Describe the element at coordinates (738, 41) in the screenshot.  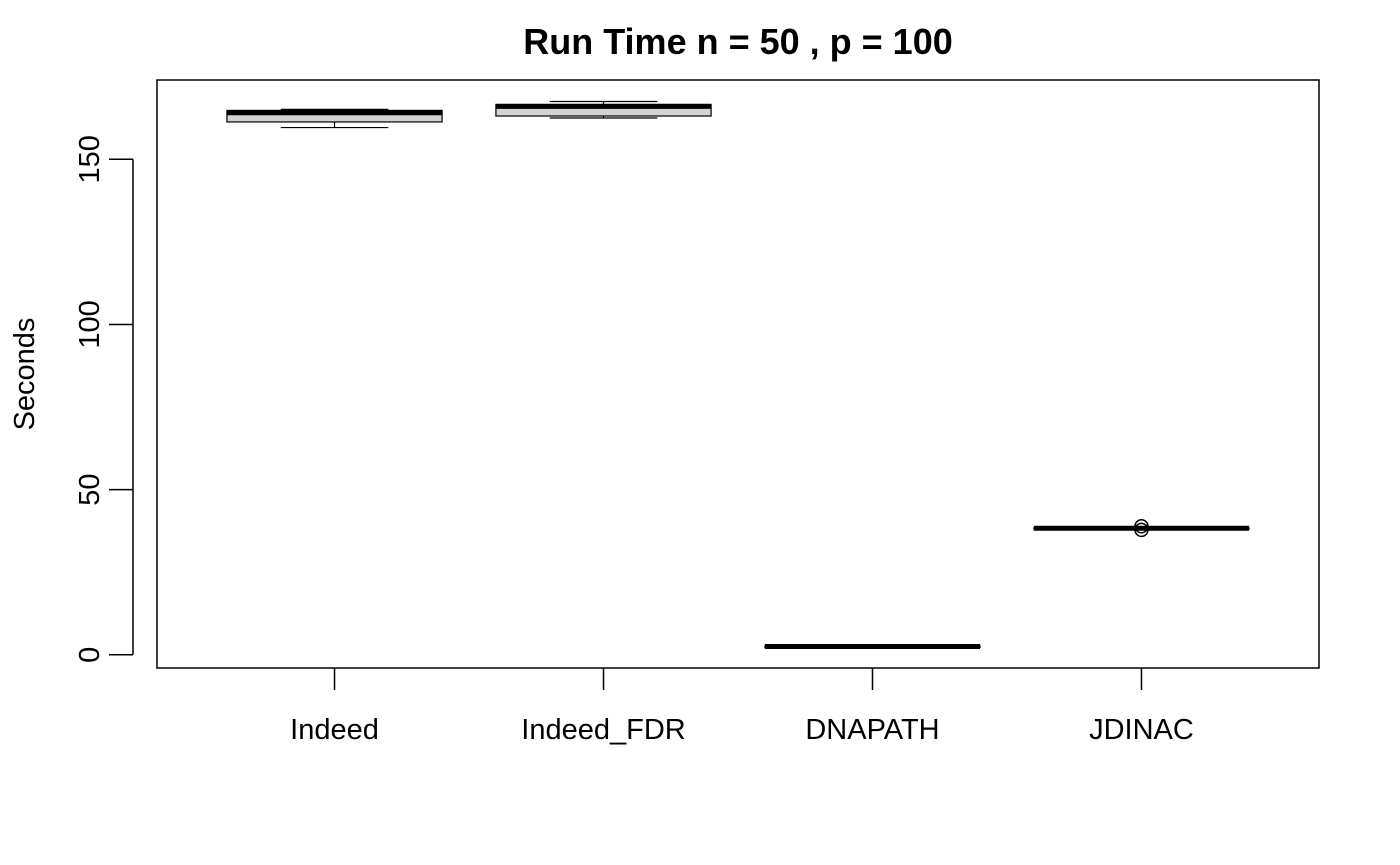
I see `chart-title: Run Time n = 50 , p = 100` at that location.